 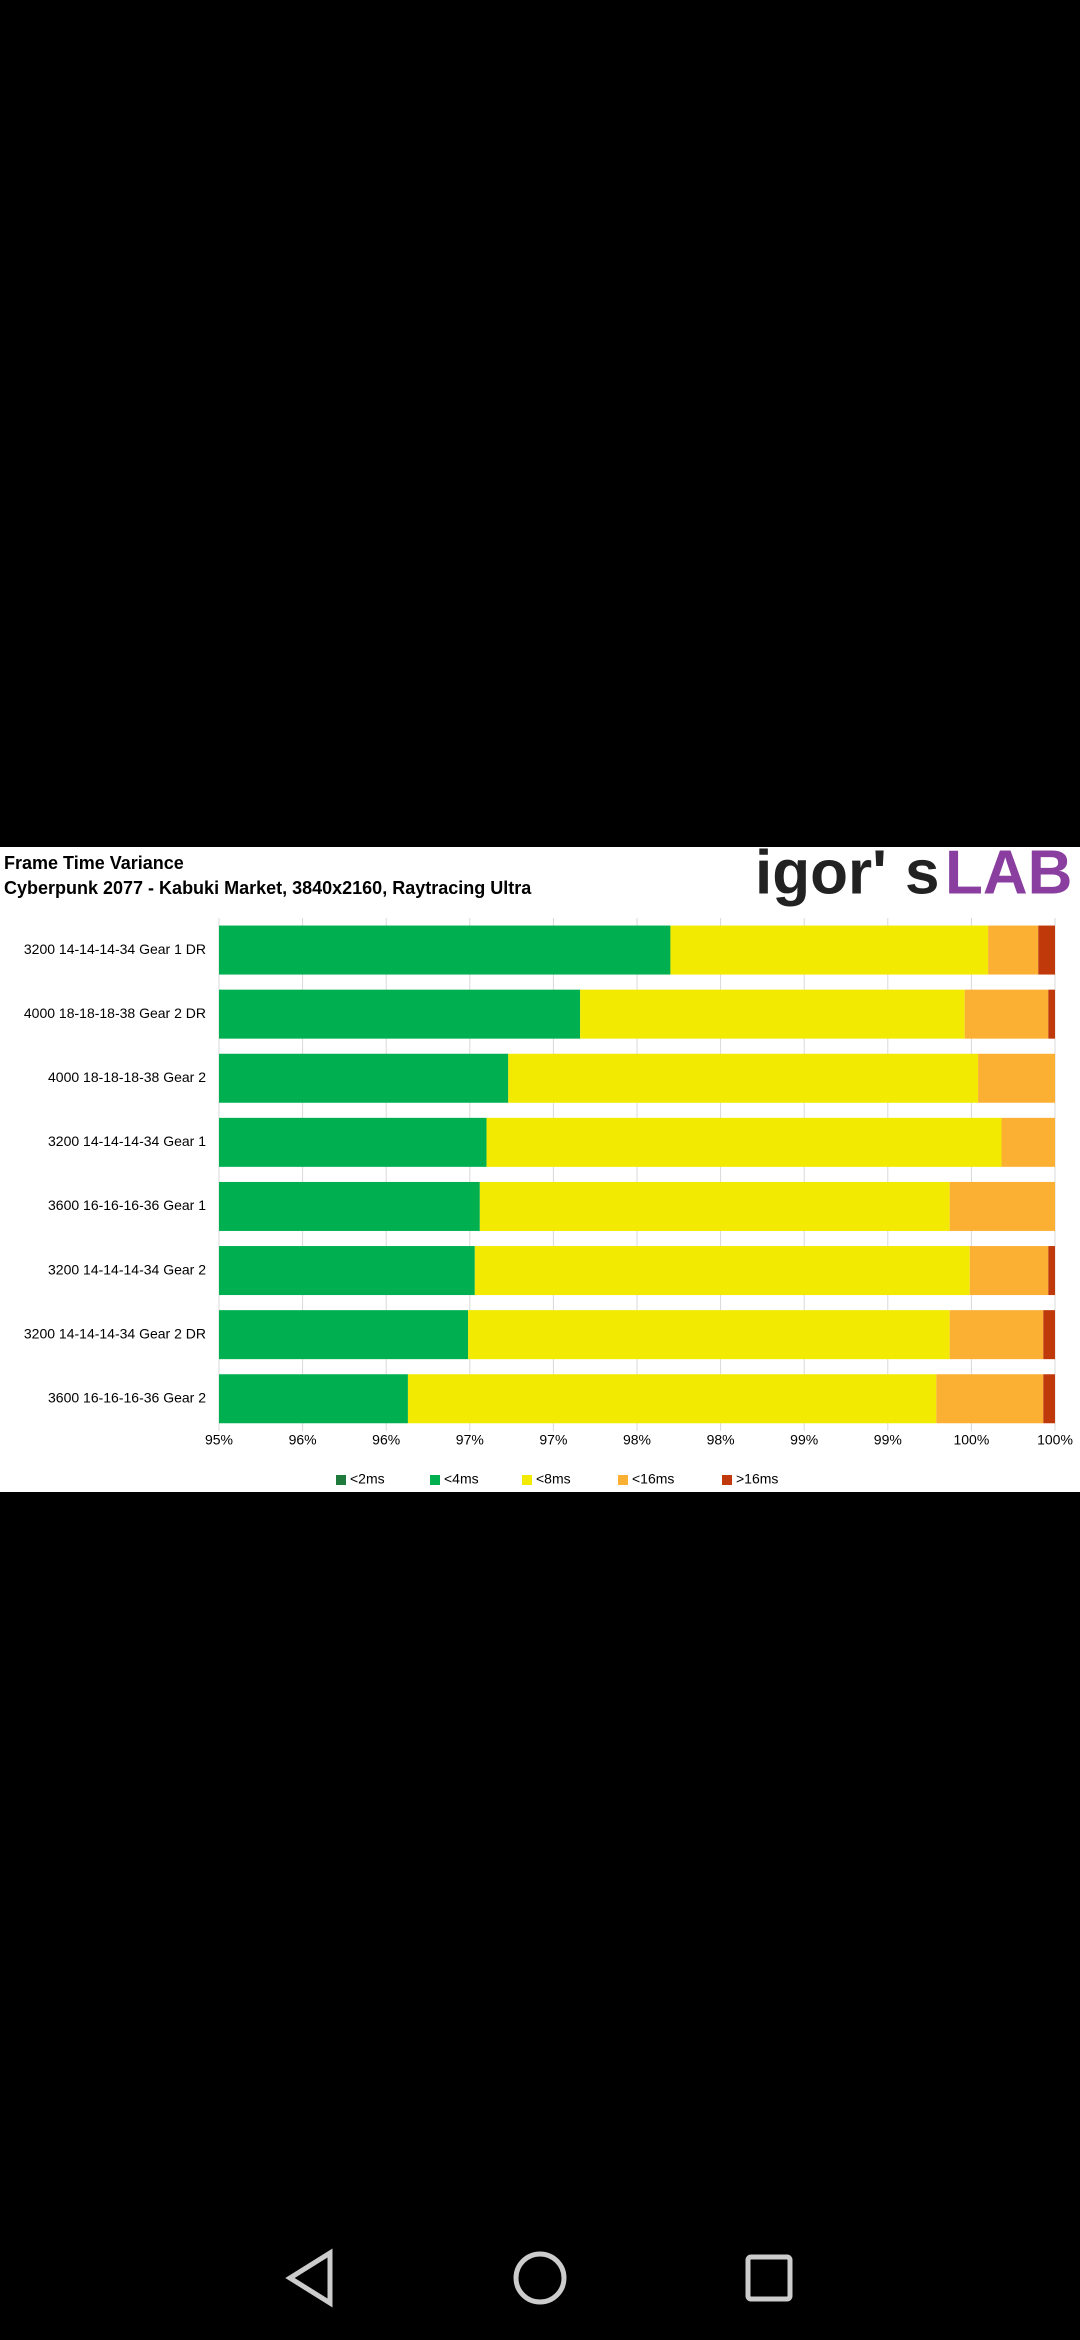 What do you see at coordinates (127, 1205) in the screenshot?
I see `y-tick-label: 3600 16-16-16-36 Gear 1` at bounding box center [127, 1205].